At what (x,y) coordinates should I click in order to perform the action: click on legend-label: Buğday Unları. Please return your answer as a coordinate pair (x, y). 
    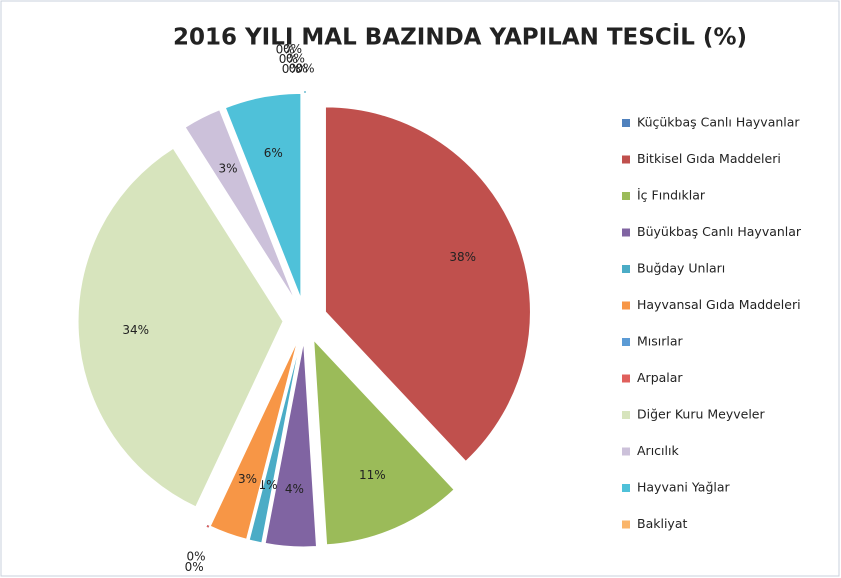
    Looking at the image, I should click on (681, 268).